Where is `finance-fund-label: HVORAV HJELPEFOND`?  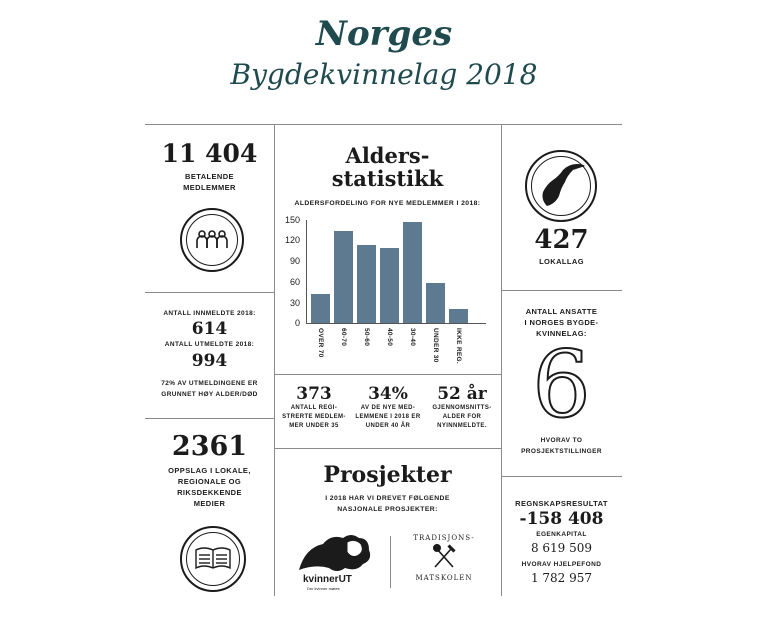 finance-fund-label: HVORAV HJELPEFOND is located at coordinates (561, 564).